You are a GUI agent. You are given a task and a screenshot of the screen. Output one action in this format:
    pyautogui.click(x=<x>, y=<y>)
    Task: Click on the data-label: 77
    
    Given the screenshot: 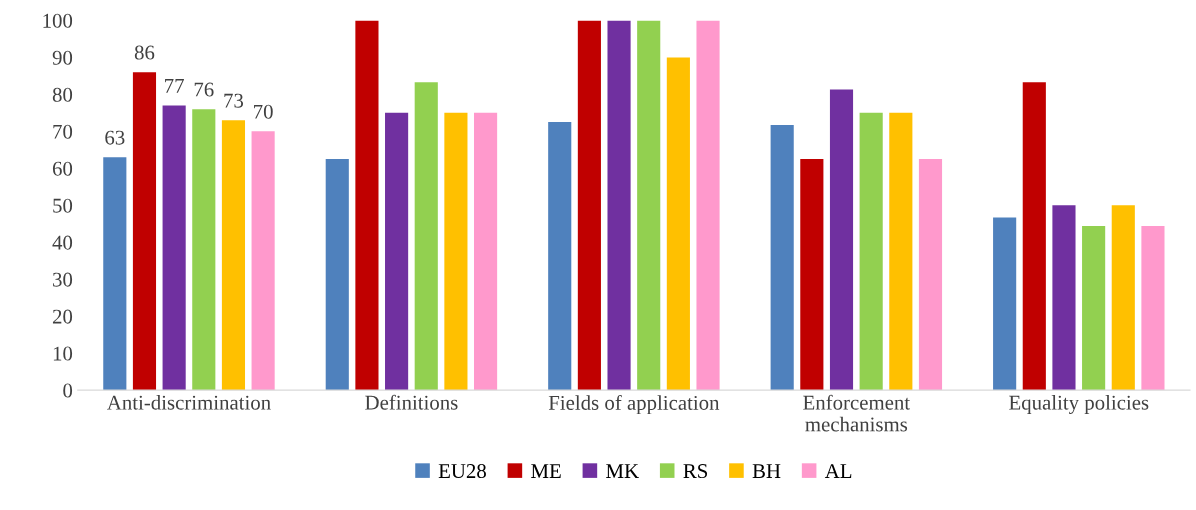 What is the action you would take?
    pyautogui.click(x=174, y=86)
    